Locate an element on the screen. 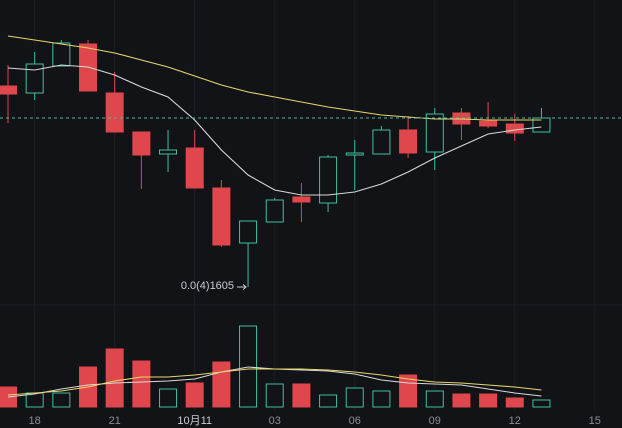 The height and width of the screenshot is (428, 622). x-tick-label: 21 is located at coordinates (115, 421).